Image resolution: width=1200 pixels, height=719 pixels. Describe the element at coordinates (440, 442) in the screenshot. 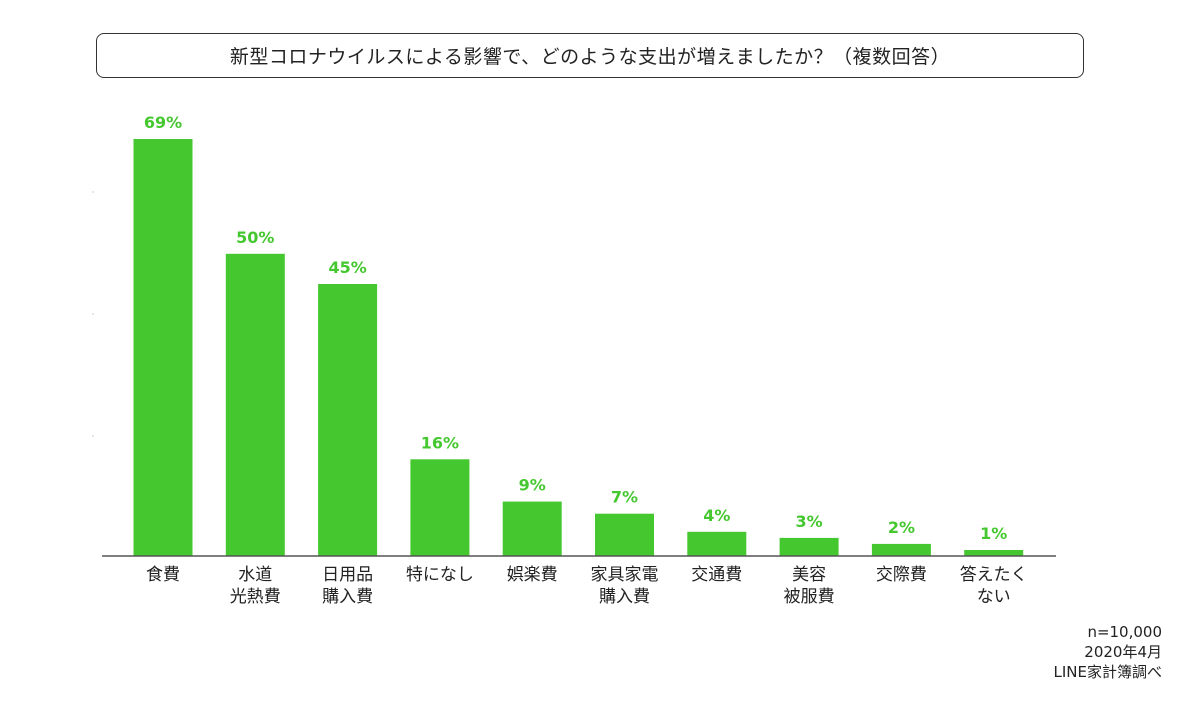

I see `bar-value-label: 16%` at that location.